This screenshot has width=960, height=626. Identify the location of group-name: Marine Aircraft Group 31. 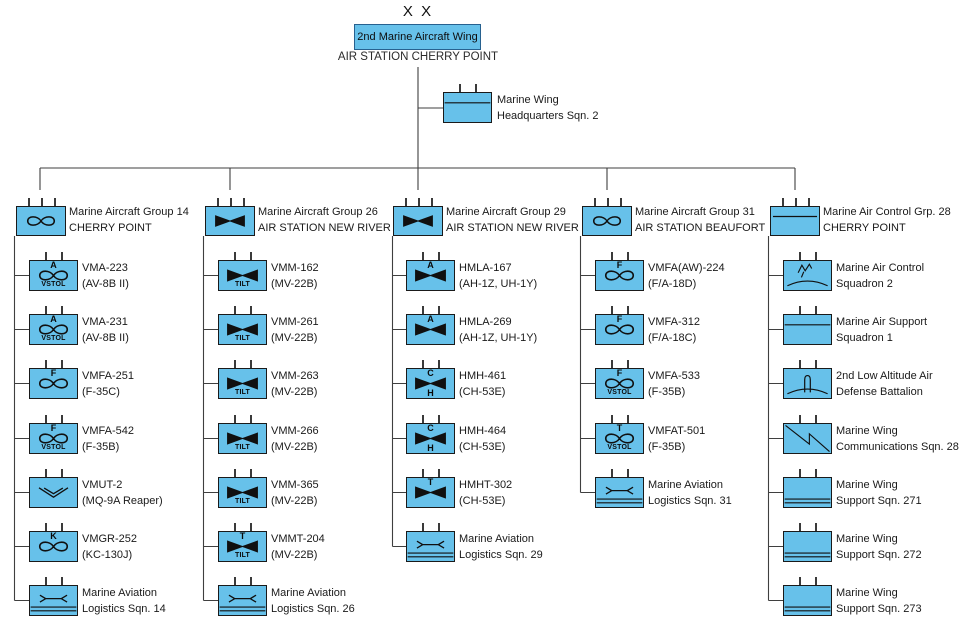
(695, 212).